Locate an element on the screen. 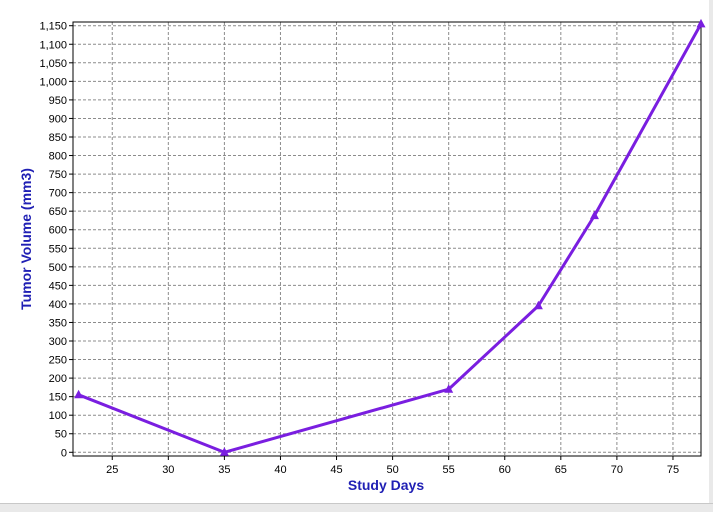 The width and height of the screenshot is (713, 512). y-tick-label: 200 is located at coordinates (58, 379).